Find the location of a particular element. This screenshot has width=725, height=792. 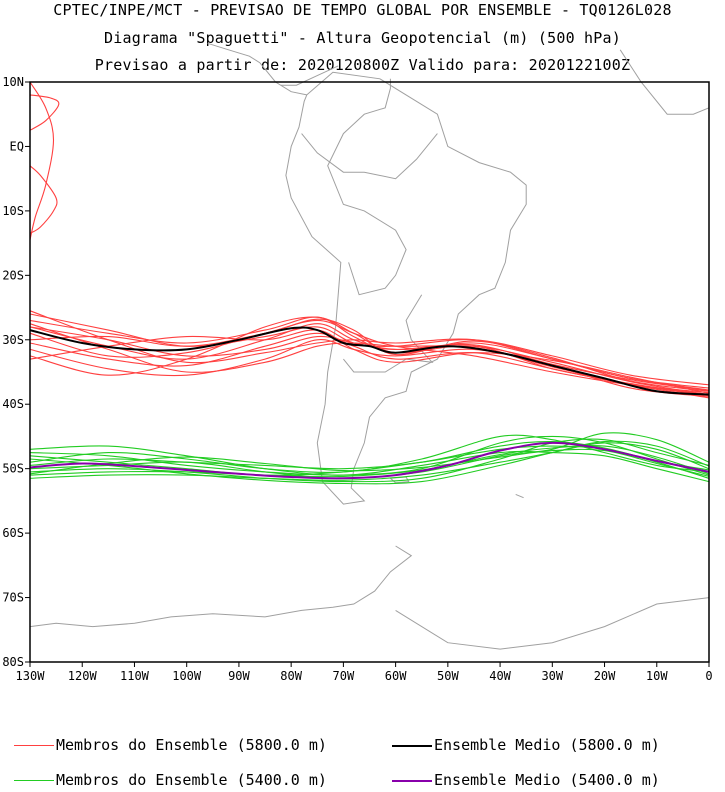

antarctica-coast is located at coordinates (221, 586).